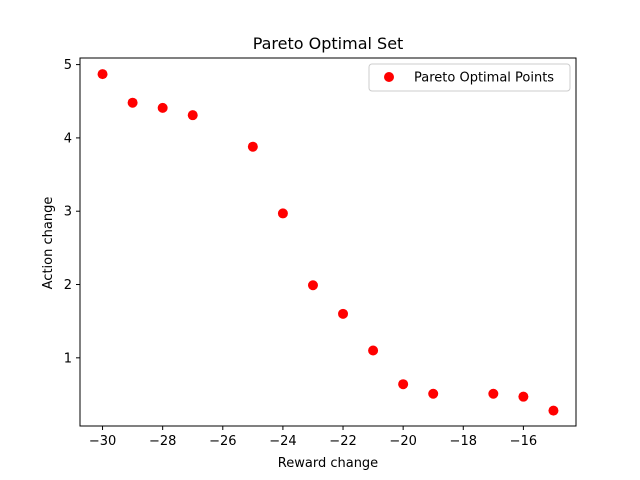 Image resolution: width=640 pixels, height=480 pixels. What do you see at coordinates (222, 441) in the screenshot?
I see `x-tick-label: −26` at bounding box center [222, 441].